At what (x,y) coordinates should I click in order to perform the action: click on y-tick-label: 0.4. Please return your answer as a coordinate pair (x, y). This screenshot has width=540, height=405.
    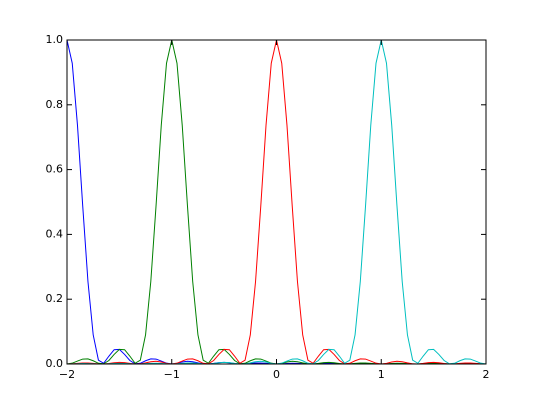
    Looking at the image, I should click on (55, 233).